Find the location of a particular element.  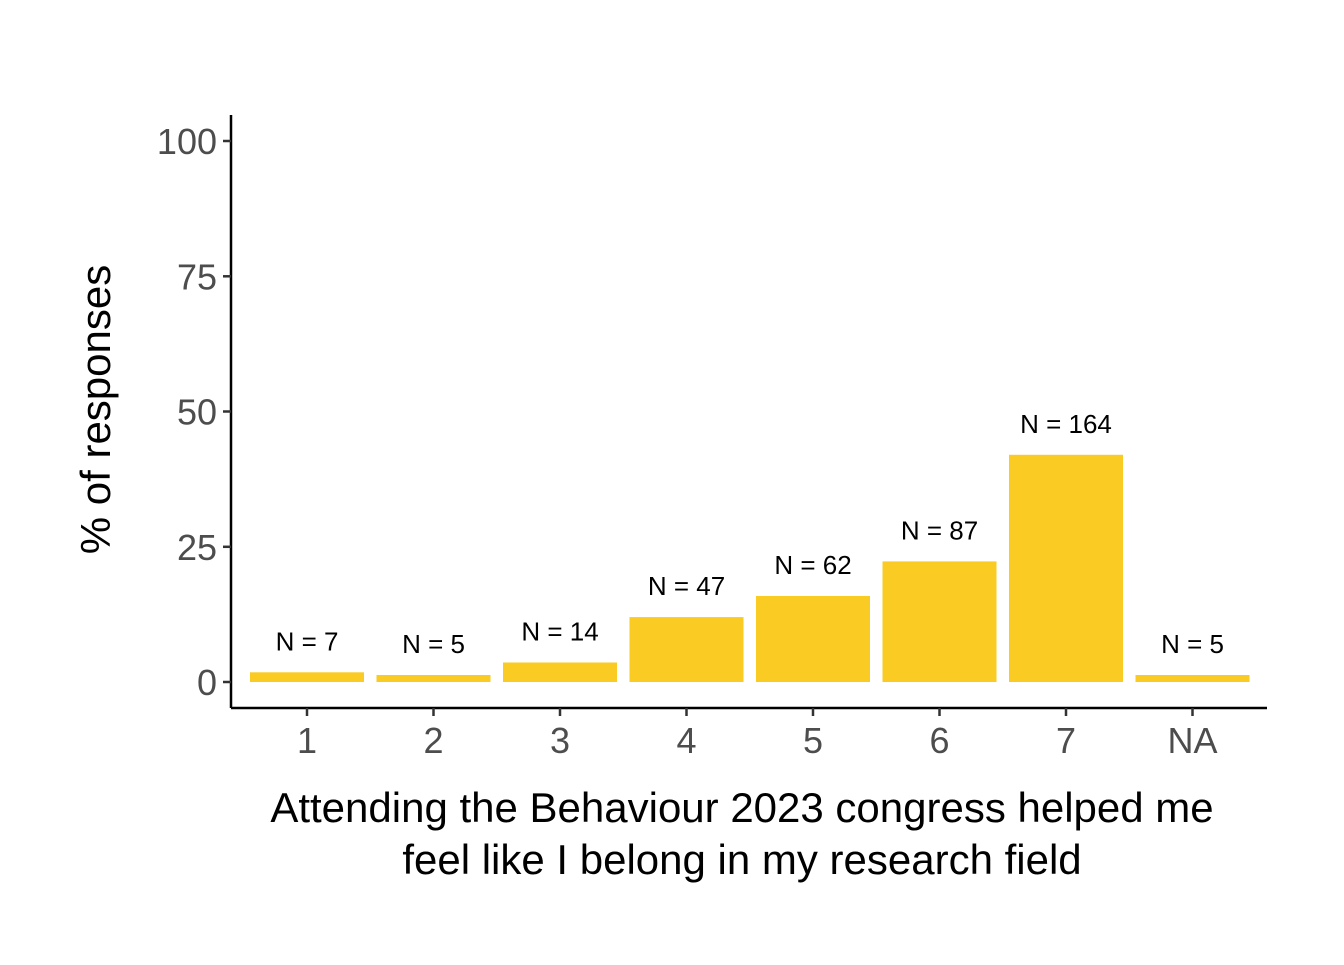

y-tick-label-75: 75 is located at coordinates (197, 276).